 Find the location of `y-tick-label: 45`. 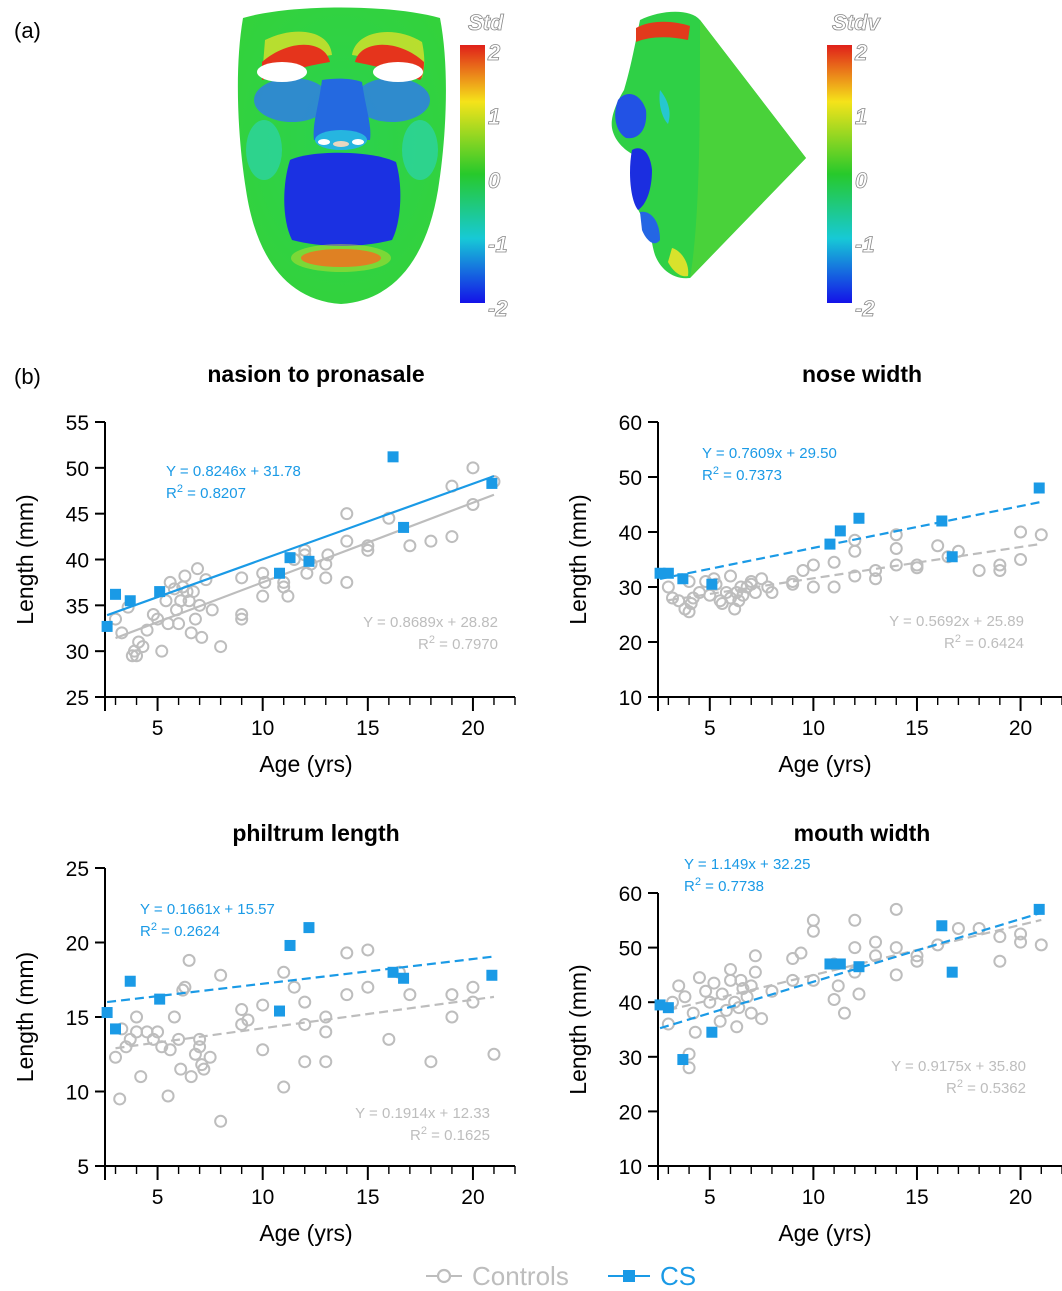

y-tick-label: 45 is located at coordinates (77, 515).